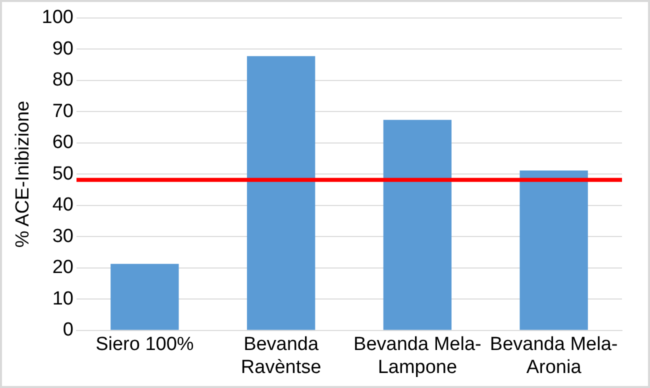  Describe the element at coordinates (23, 174) in the screenshot. I see `y-axis-title: % ACE-Inibizione` at that location.